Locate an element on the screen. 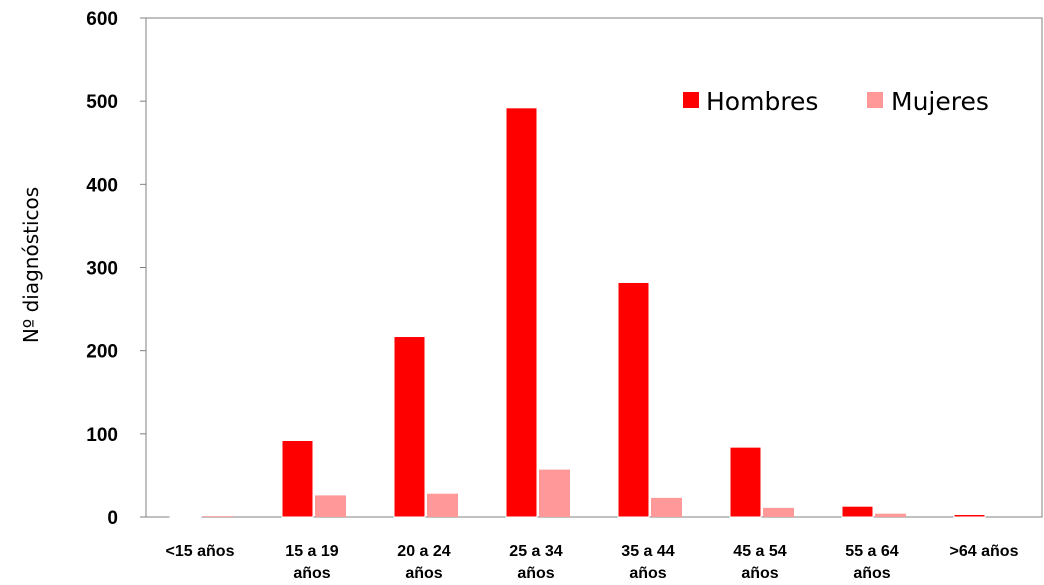 This screenshot has width=1044, height=585. y-tick-label: 200 is located at coordinates (102, 352).